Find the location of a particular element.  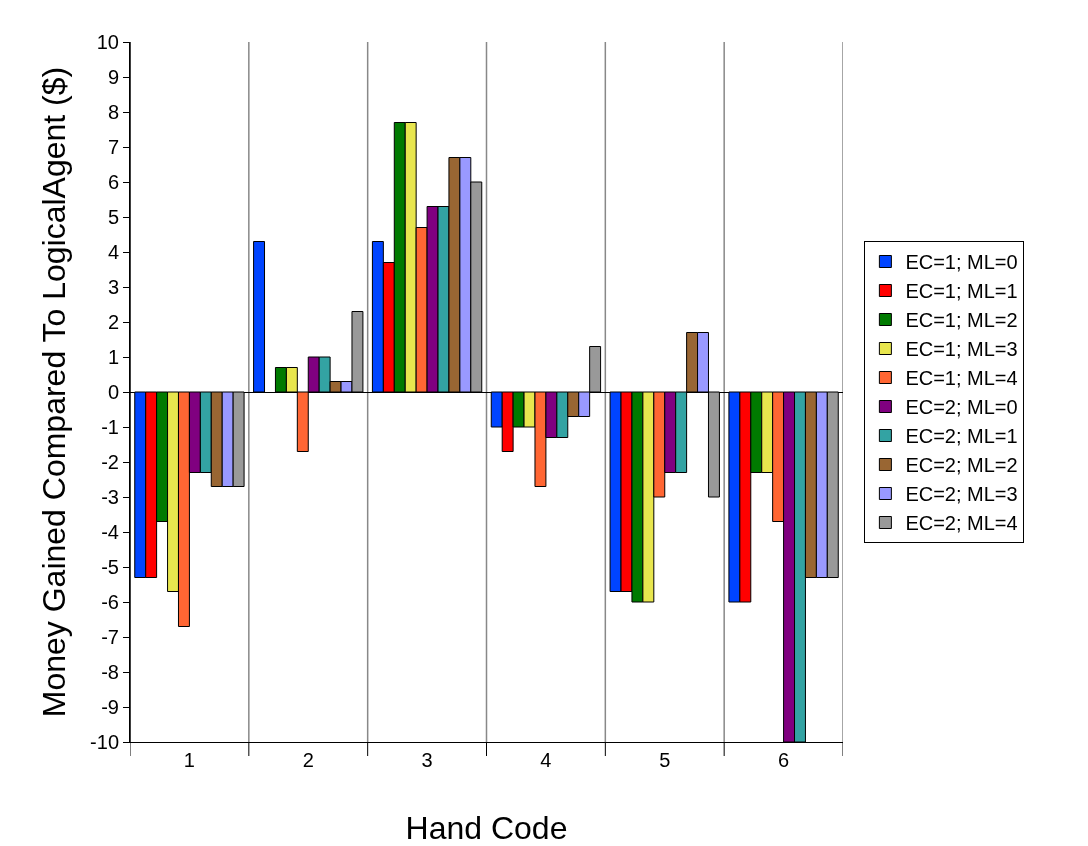

x-tick-label: 3 is located at coordinates (427, 760).